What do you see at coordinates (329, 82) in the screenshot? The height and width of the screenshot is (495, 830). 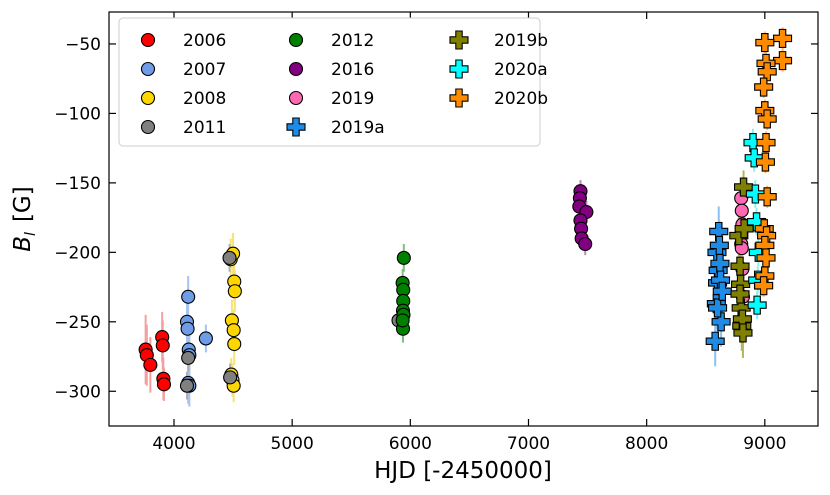 I see `legend-box` at bounding box center [329, 82].